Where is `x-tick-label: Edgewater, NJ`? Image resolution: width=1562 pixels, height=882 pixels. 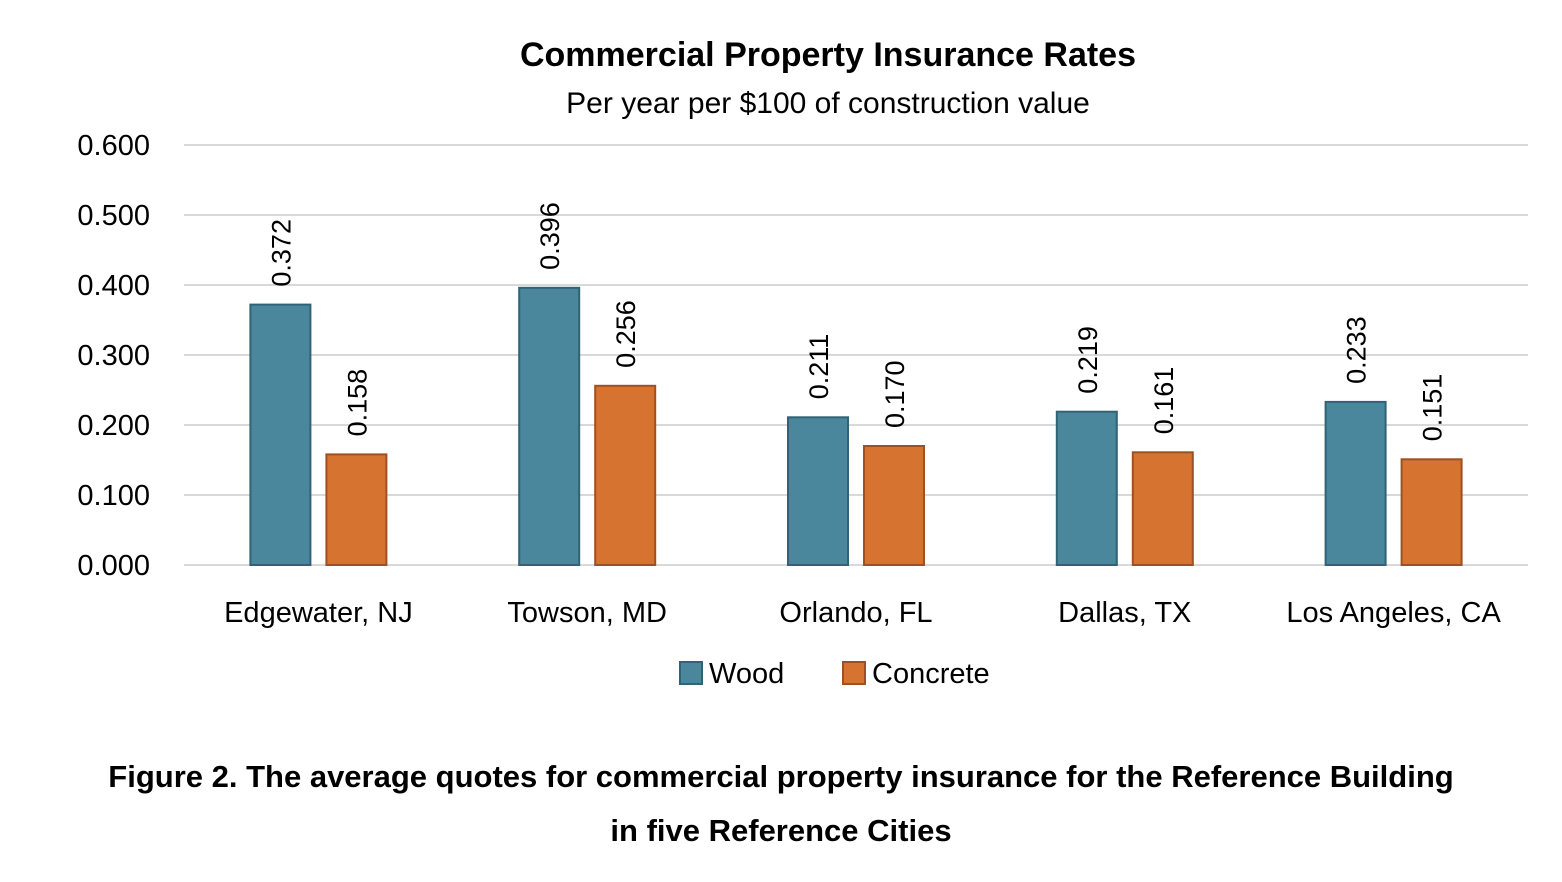
x-tick-label: Edgewater, NJ is located at coordinates (318, 613).